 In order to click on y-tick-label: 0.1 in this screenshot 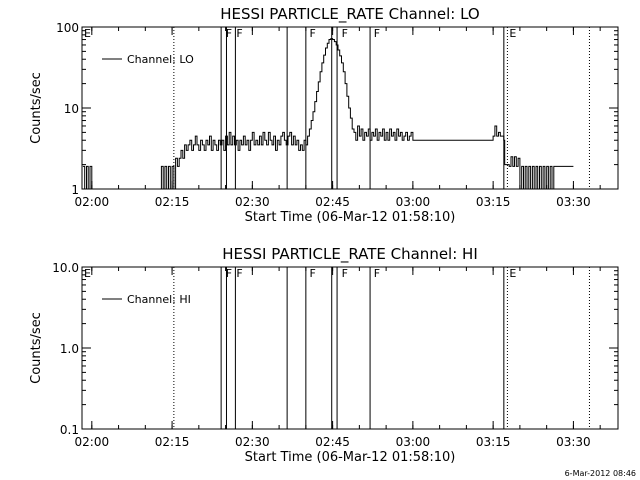, I will do `click(69, 430)`.